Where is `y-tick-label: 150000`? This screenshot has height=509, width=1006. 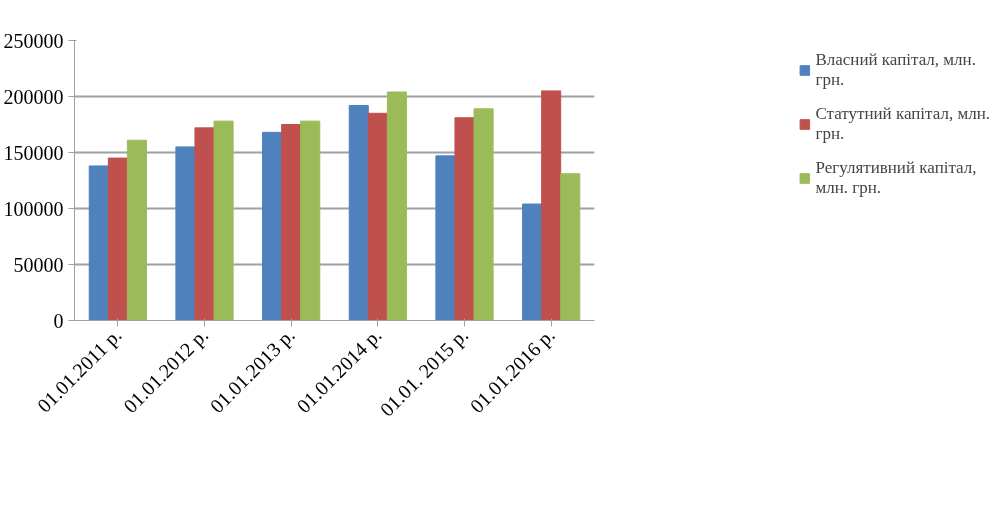
y-tick-label: 150000 is located at coordinates (33, 152).